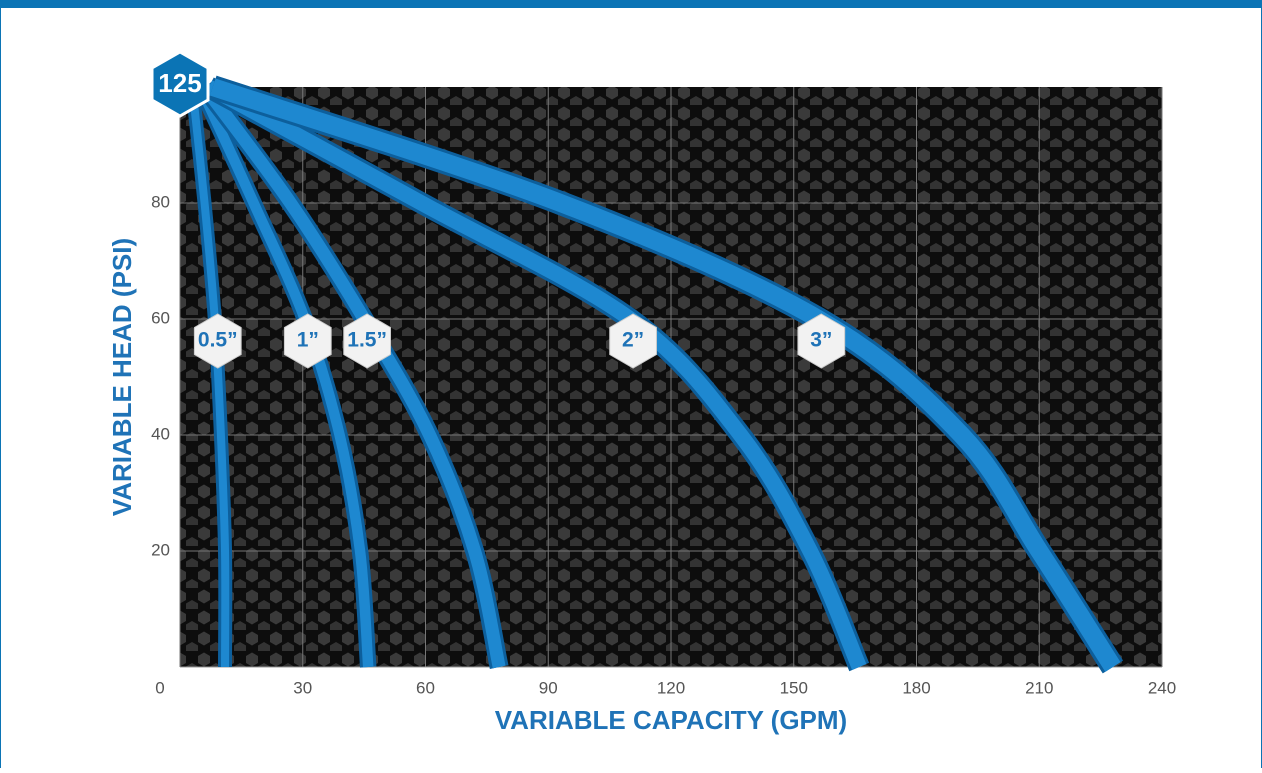 This screenshot has width=1262, height=773. Describe the element at coordinates (160, 317) in the screenshot. I see `y-tick-label: 60` at that location.